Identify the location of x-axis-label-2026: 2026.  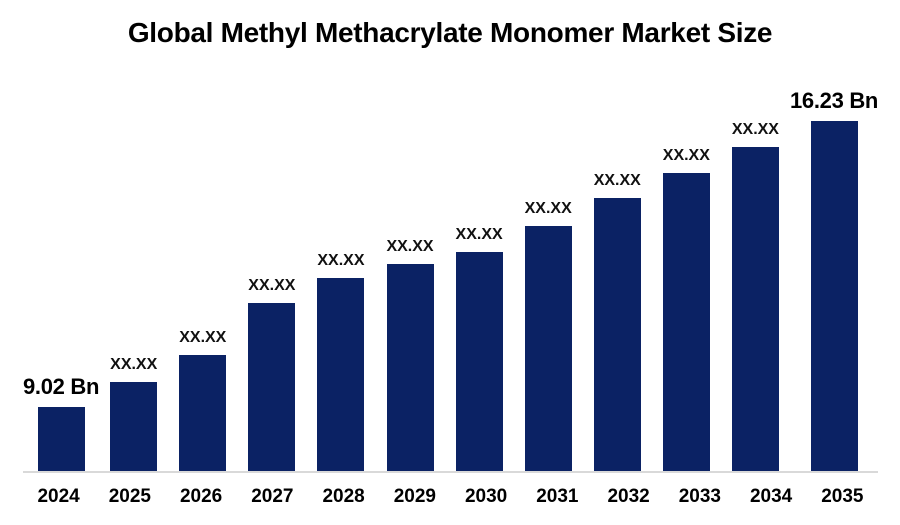
(201, 496).